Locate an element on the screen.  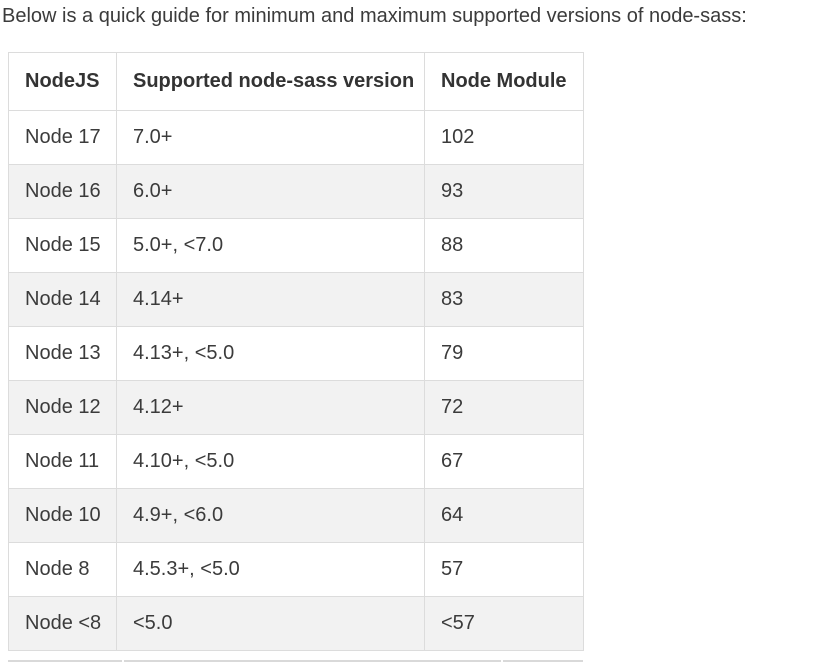
table-row: Node 11 4.10+, <5.0 67 is located at coordinates (296, 461).